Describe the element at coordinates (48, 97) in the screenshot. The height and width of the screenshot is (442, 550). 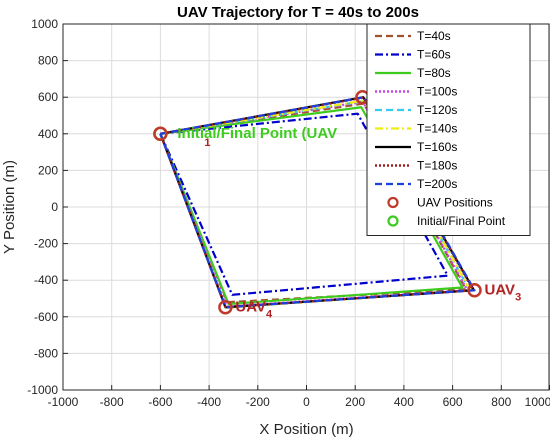
I see `y-tick-label: 600` at that location.